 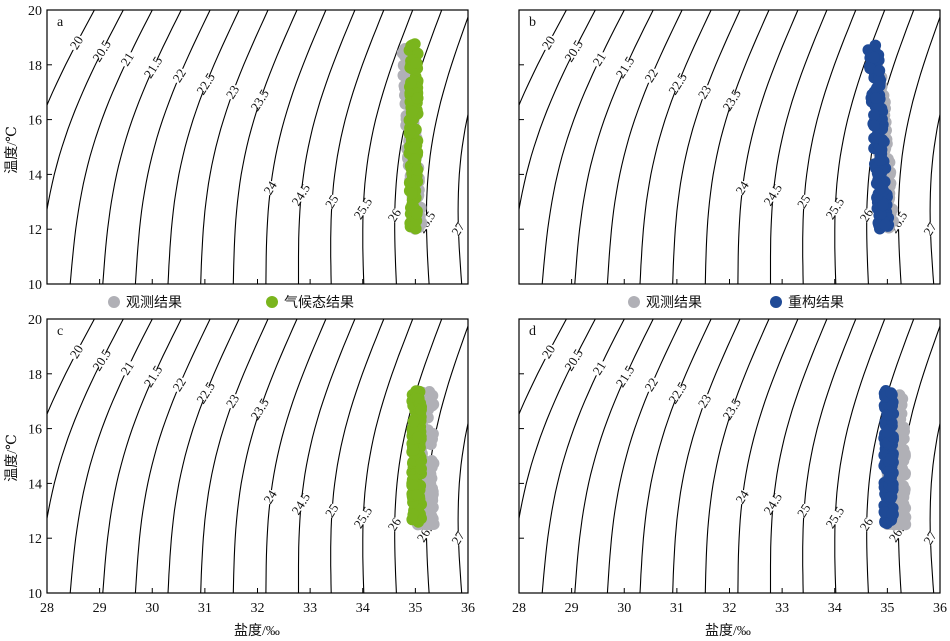 I want to click on y-tick-label: 10, so click(x=35, y=285).